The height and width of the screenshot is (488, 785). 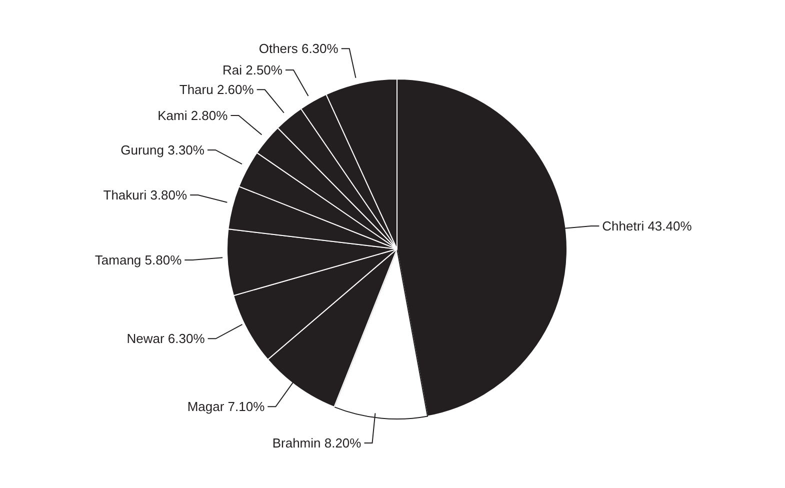 What do you see at coordinates (647, 226) in the screenshot?
I see `slice-label: Chhetri 43.40%` at bounding box center [647, 226].